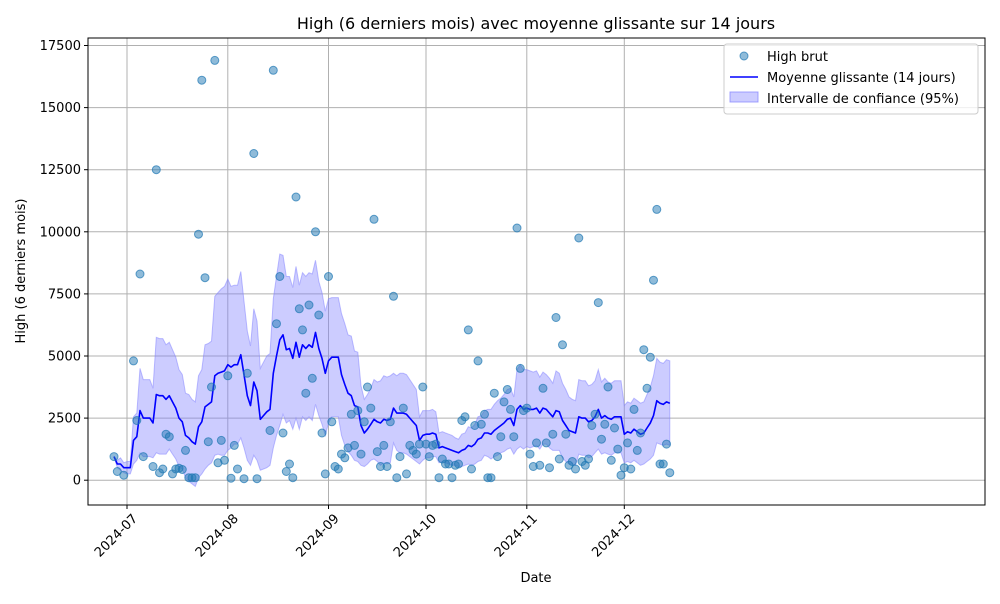 The width and height of the screenshot is (1000, 604). Describe the element at coordinates (64, 419) in the screenshot. I see `y-tick-label: 2500` at that location.